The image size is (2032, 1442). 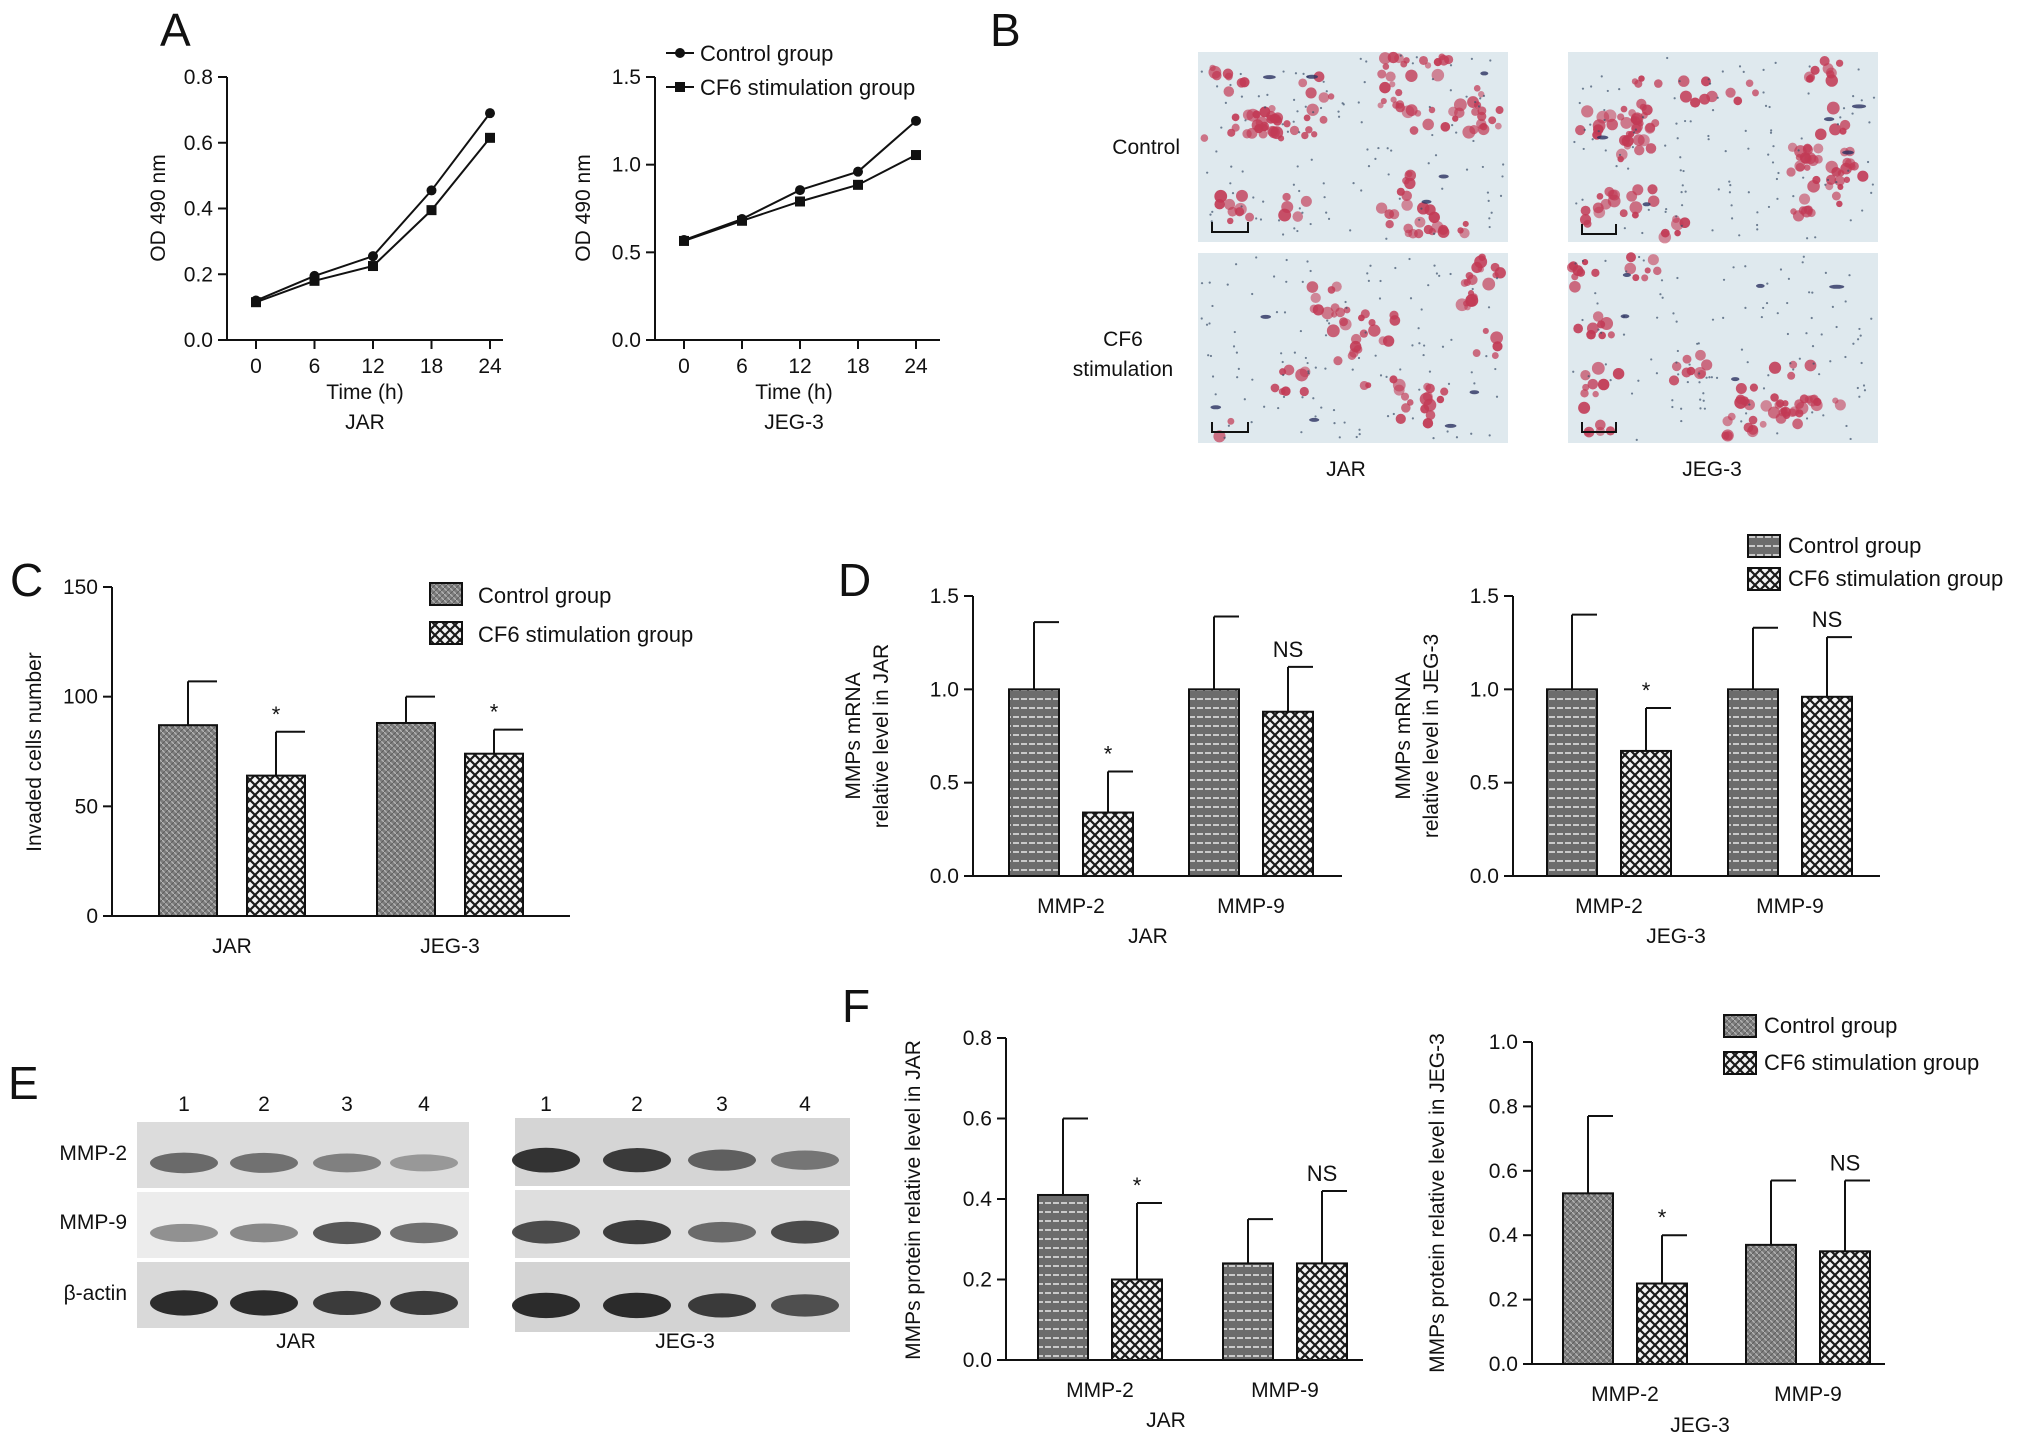 What do you see at coordinates (800, 190) in the screenshot?
I see `data-point-control` at bounding box center [800, 190].